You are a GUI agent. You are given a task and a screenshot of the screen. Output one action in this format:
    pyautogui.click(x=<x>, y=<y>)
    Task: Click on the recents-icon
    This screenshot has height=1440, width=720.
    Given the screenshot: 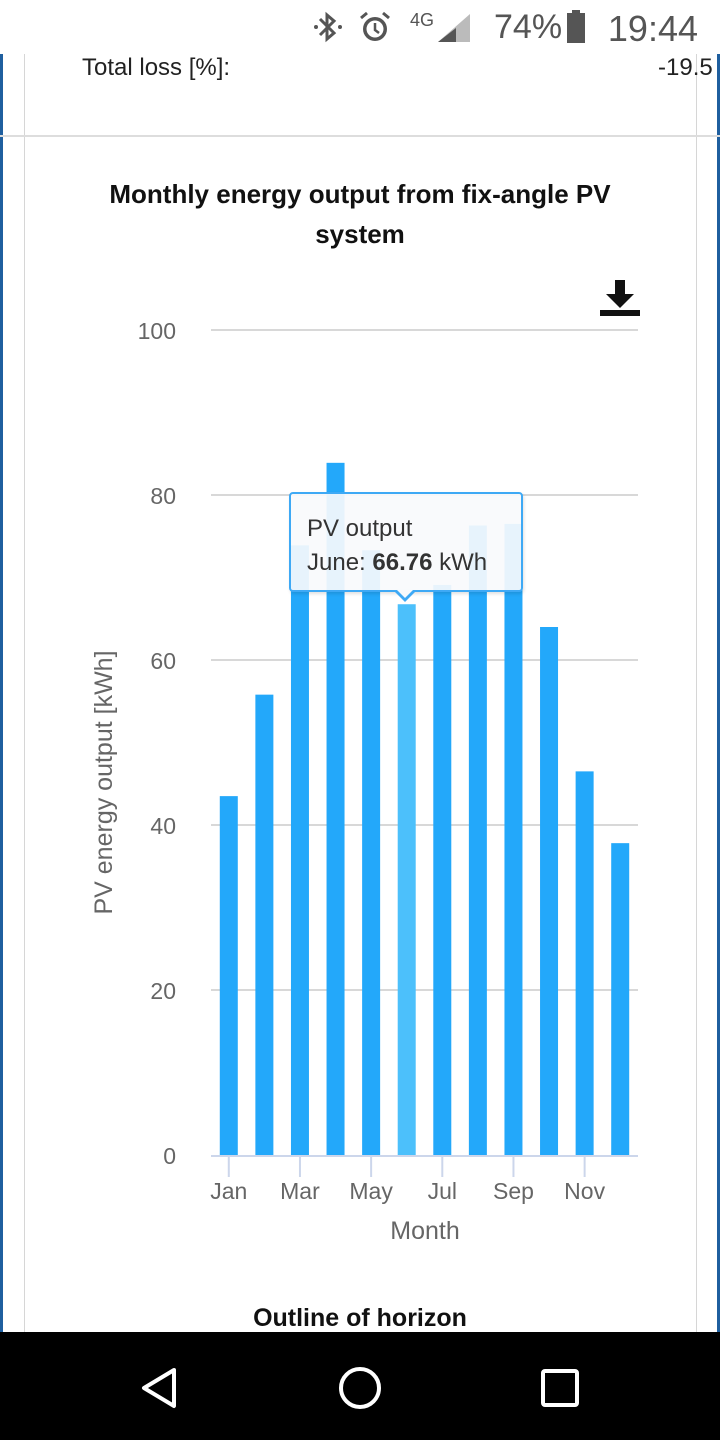 What is the action you would take?
    pyautogui.click(x=560, y=1388)
    